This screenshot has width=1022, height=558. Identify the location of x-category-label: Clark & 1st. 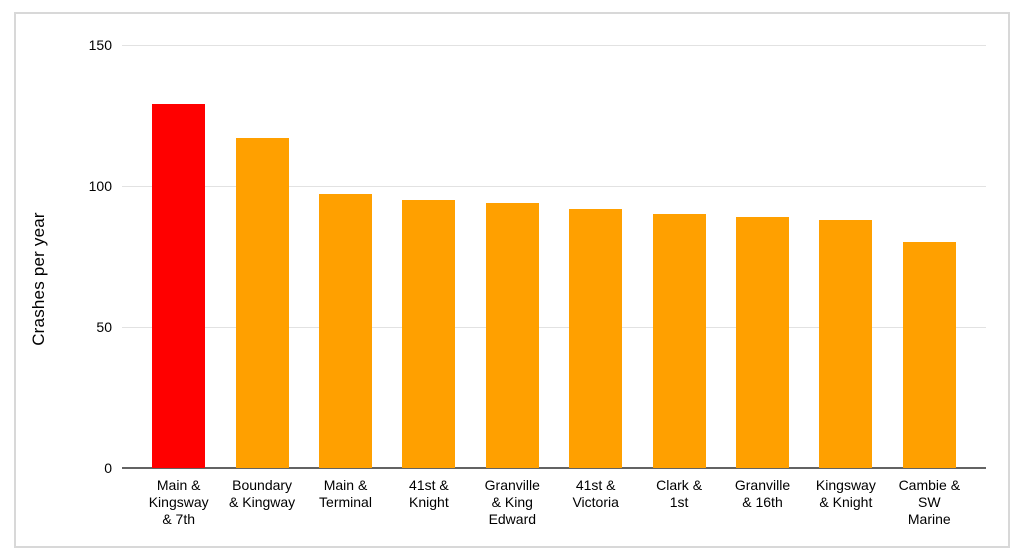
(679, 493).